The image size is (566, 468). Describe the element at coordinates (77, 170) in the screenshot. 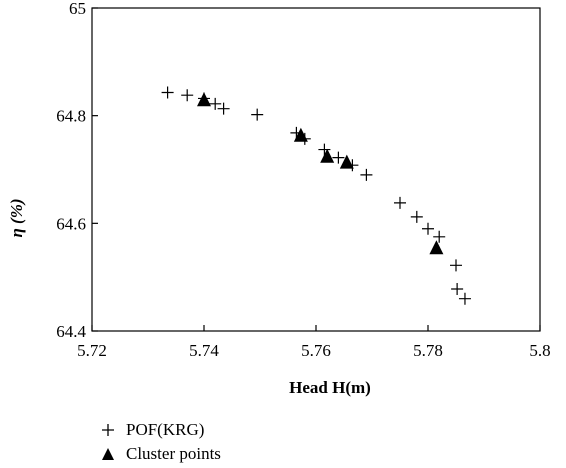

I see `y-axis: 64.4 64.6 64.8 65` at that location.